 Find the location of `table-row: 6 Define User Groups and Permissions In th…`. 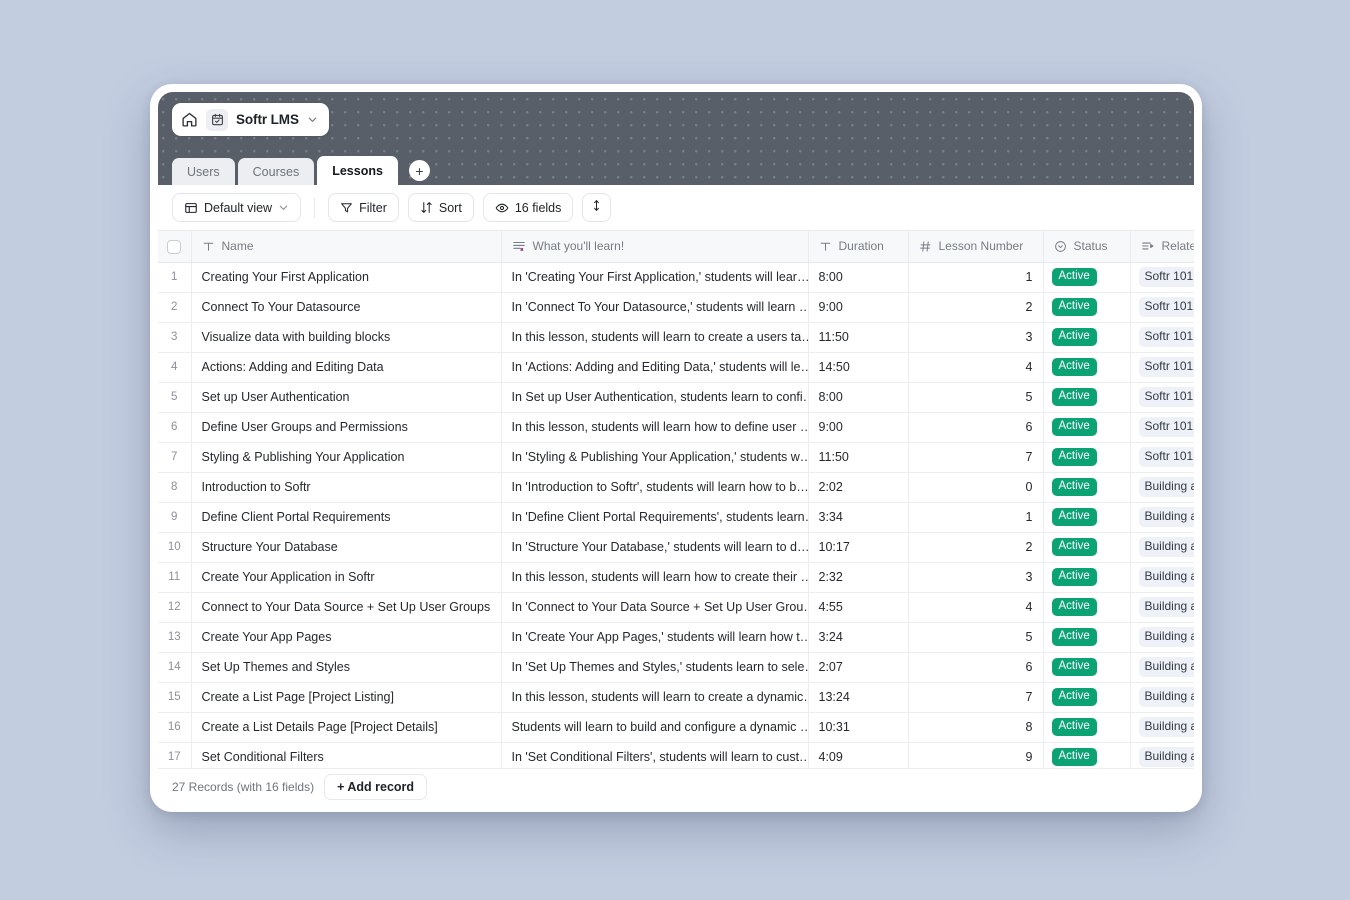

table-row: 6 Define User Groups and Permissions In th… is located at coordinates (676, 427).